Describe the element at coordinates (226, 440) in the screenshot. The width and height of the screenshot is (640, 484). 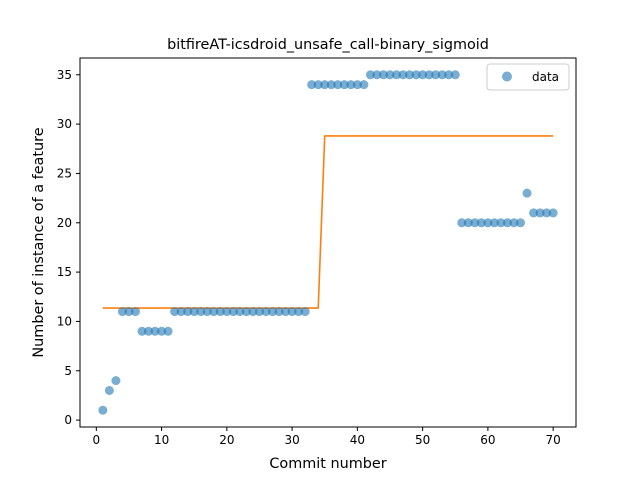
I see `x-tick-label: 20` at that location.